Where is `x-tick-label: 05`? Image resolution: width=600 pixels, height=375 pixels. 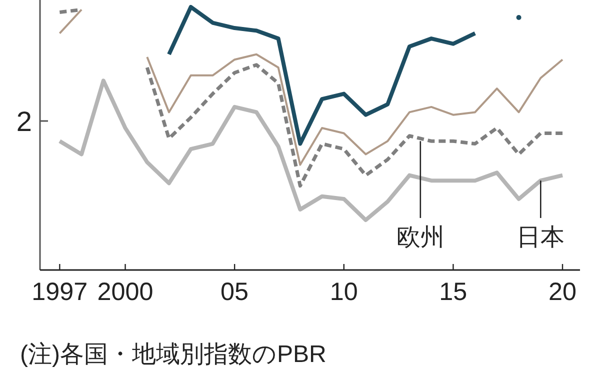 x-tick-label: 05 is located at coordinates (234, 292).